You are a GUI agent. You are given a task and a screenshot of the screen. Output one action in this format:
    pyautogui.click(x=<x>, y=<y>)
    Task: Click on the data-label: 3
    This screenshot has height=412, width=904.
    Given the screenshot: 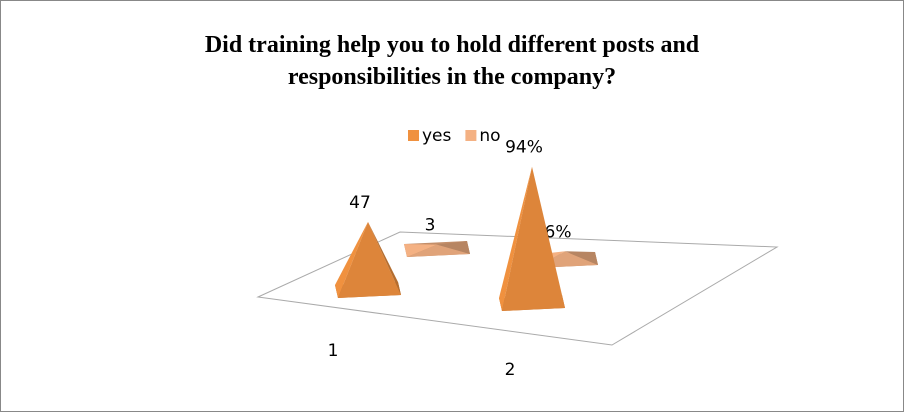 What is the action you would take?
    pyautogui.click(x=430, y=226)
    